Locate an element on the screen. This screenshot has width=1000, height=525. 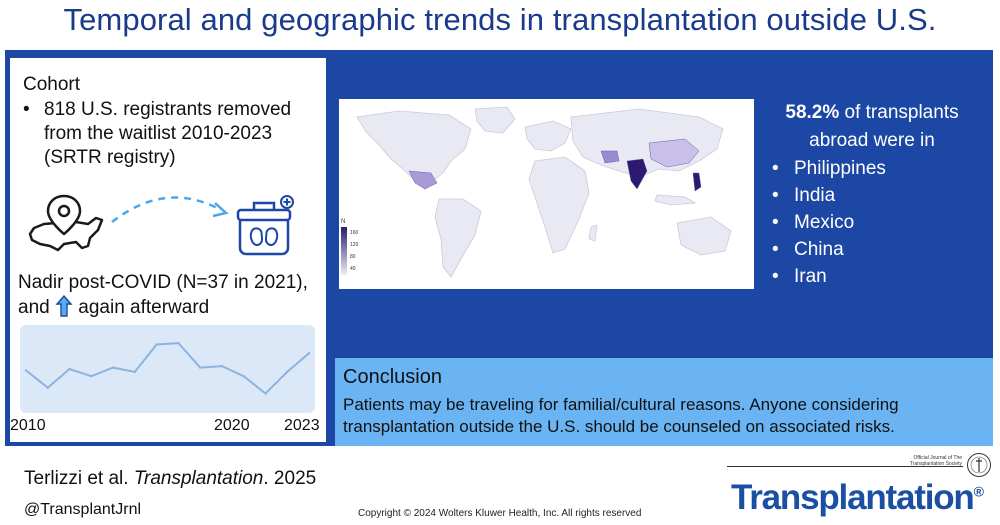
chart-point-2019 is located at coordinates (222, 366).